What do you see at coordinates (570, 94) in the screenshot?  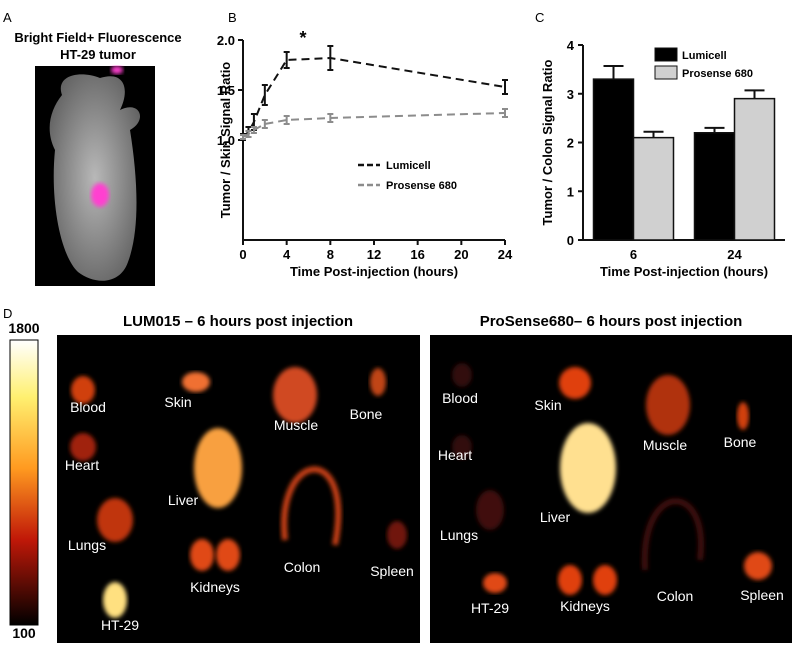 I see `y-tick-label: 3` at bounding box center [570, 94].